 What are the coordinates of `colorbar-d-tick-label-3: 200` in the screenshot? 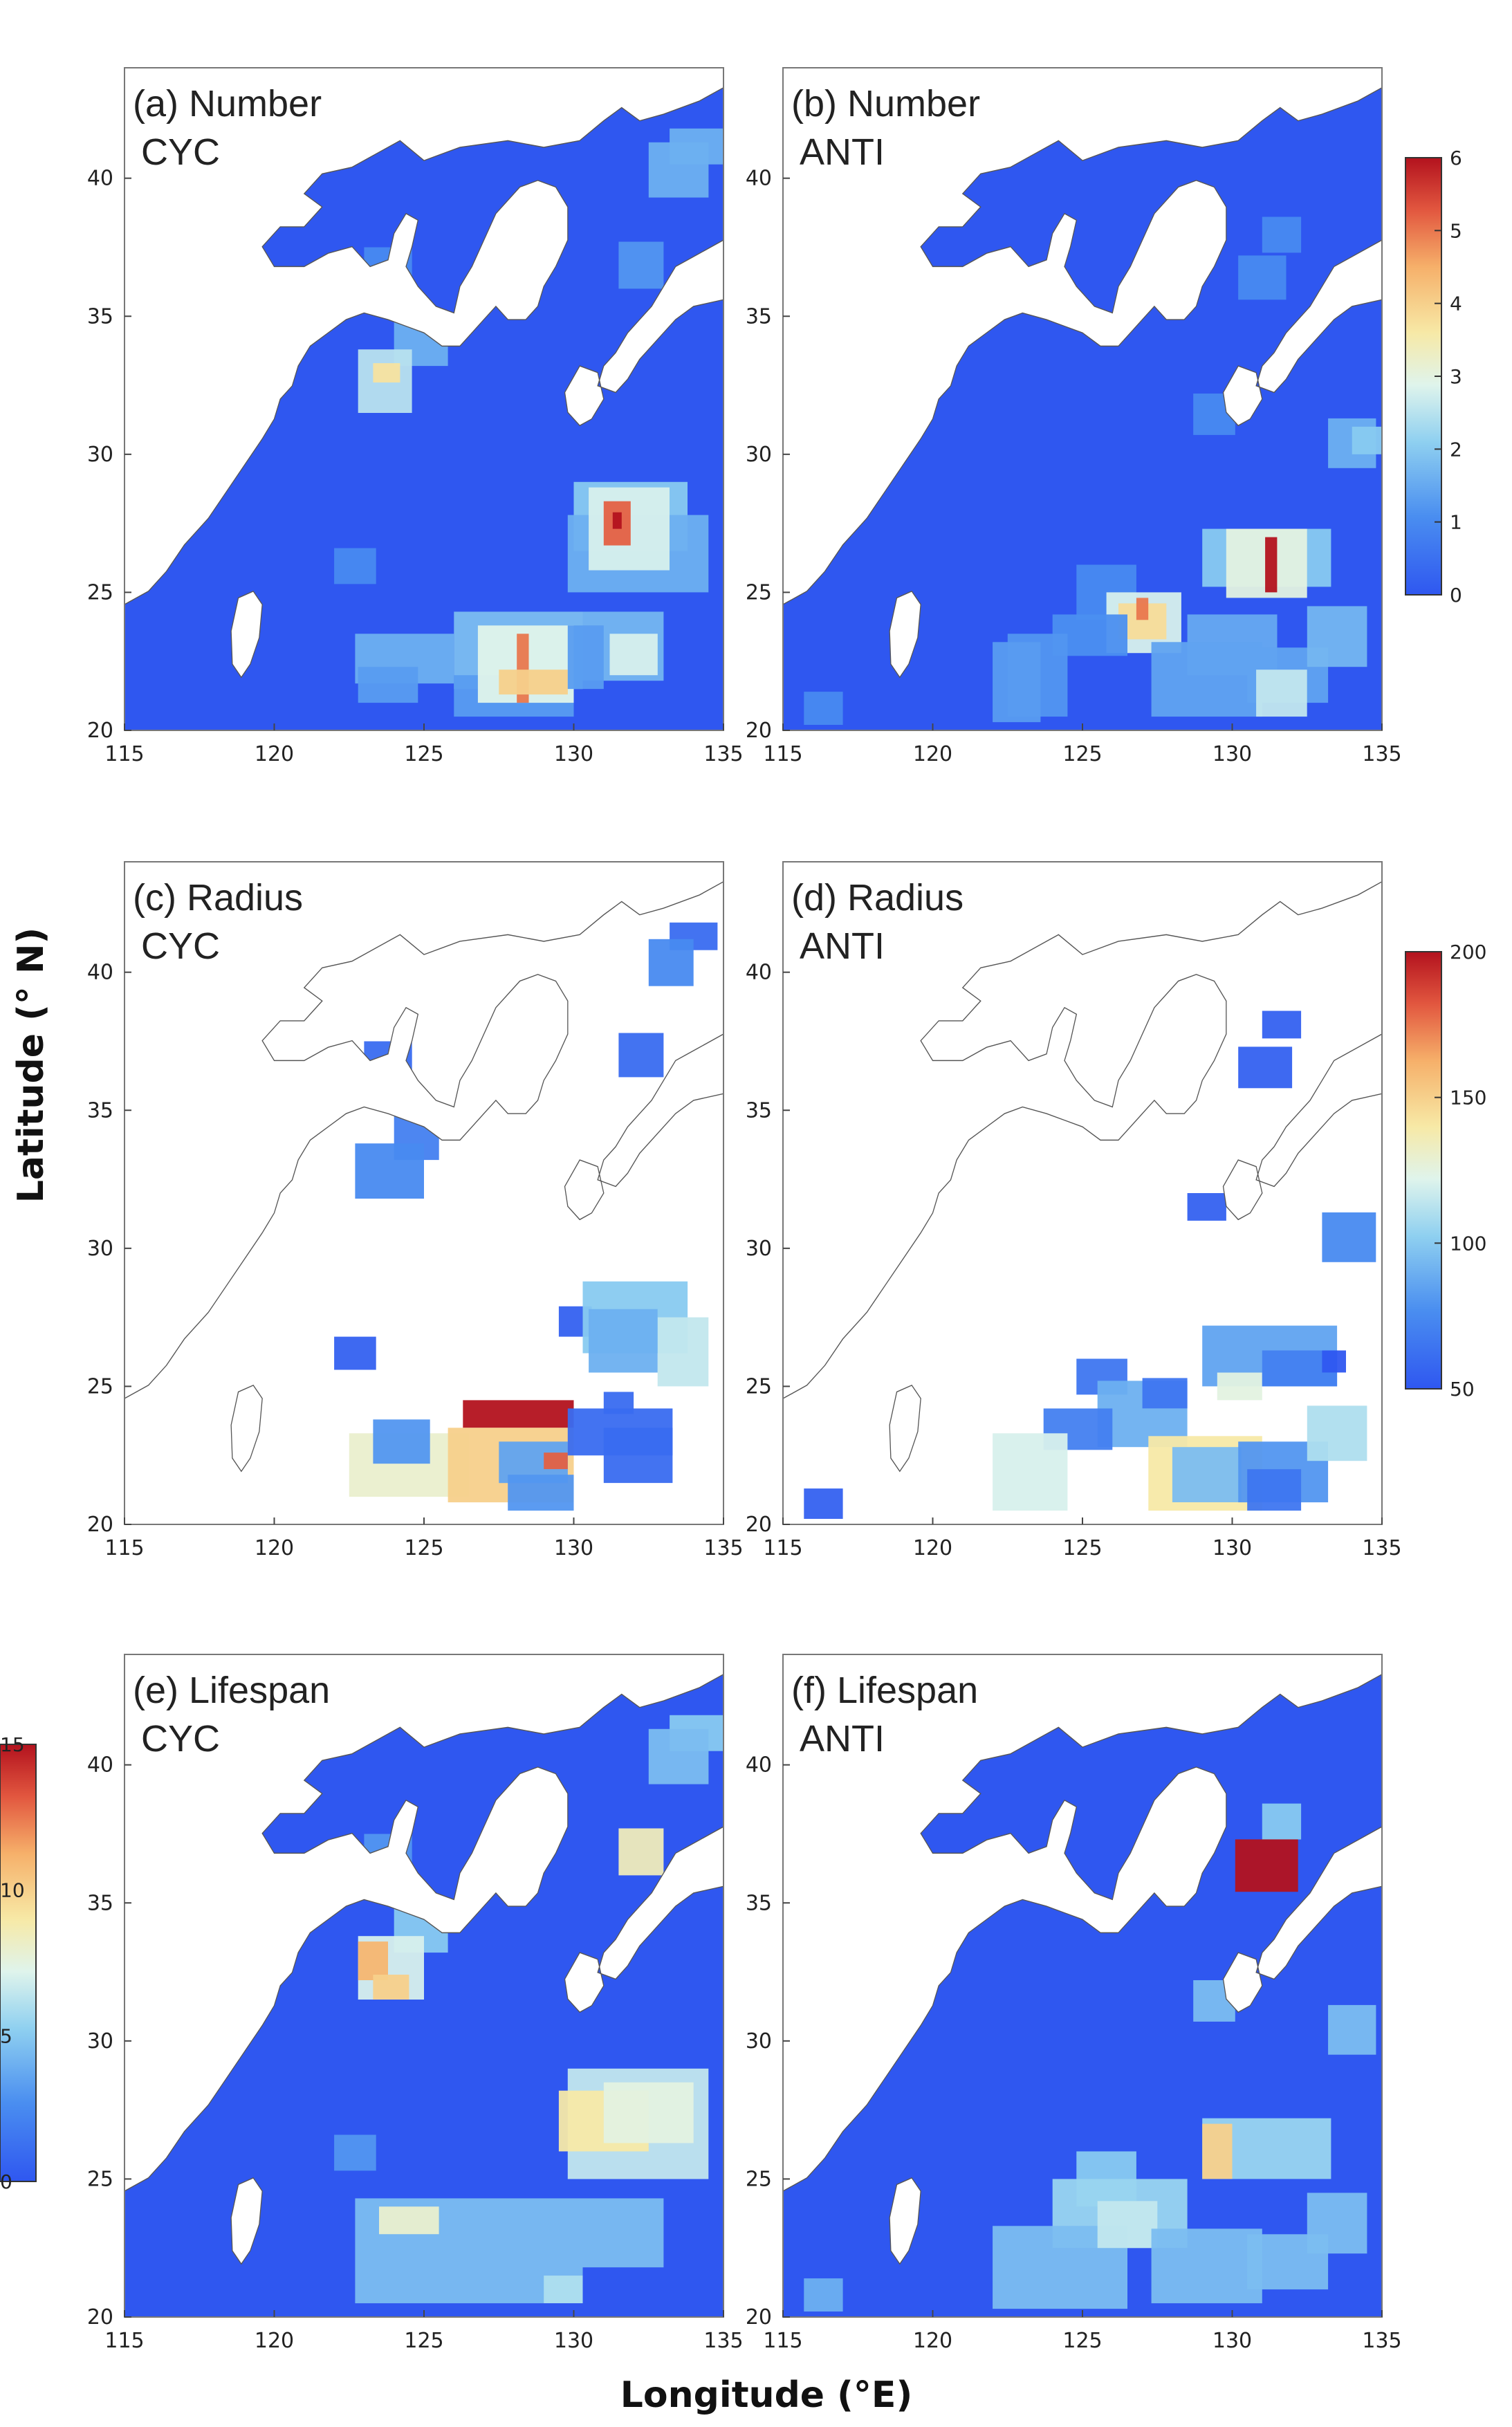 It's located at (1468, 952).